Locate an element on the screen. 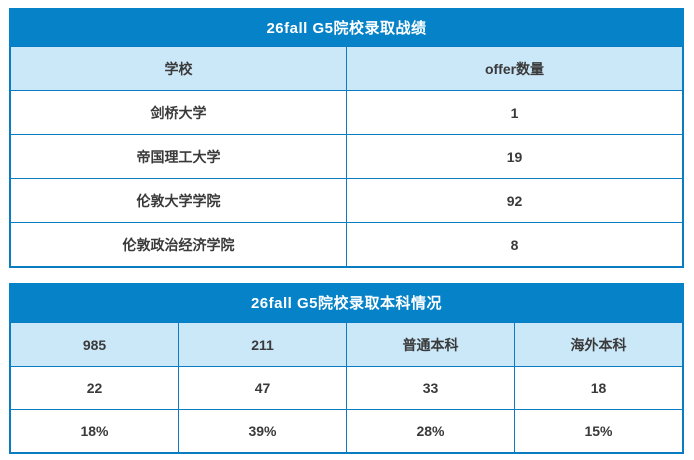  table-row: 22 47 33 18 is located at coordinates (346, 388).